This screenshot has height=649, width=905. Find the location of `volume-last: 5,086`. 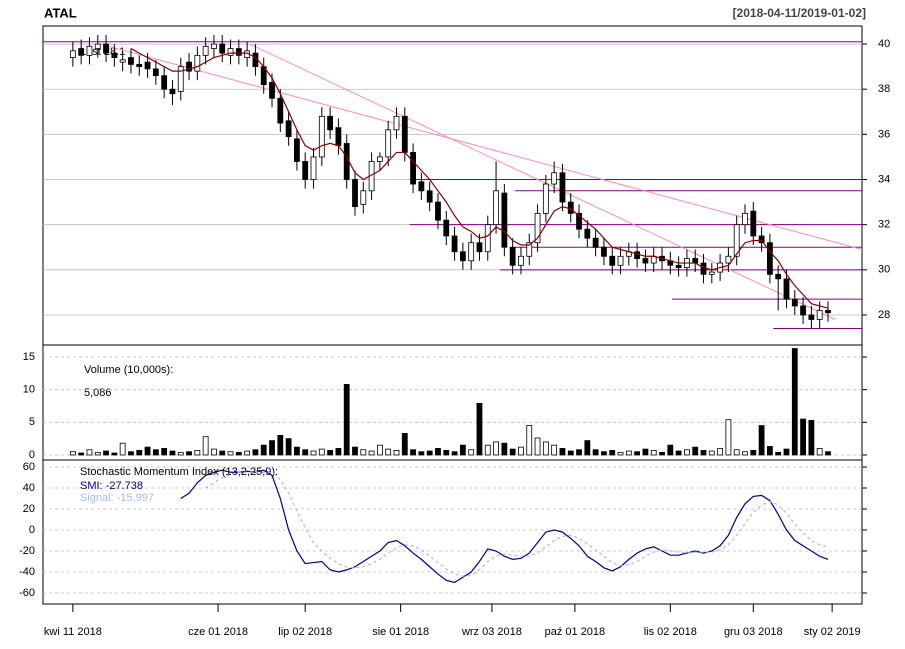

volume-last: 5,086 is located at coordinates (98, 393).